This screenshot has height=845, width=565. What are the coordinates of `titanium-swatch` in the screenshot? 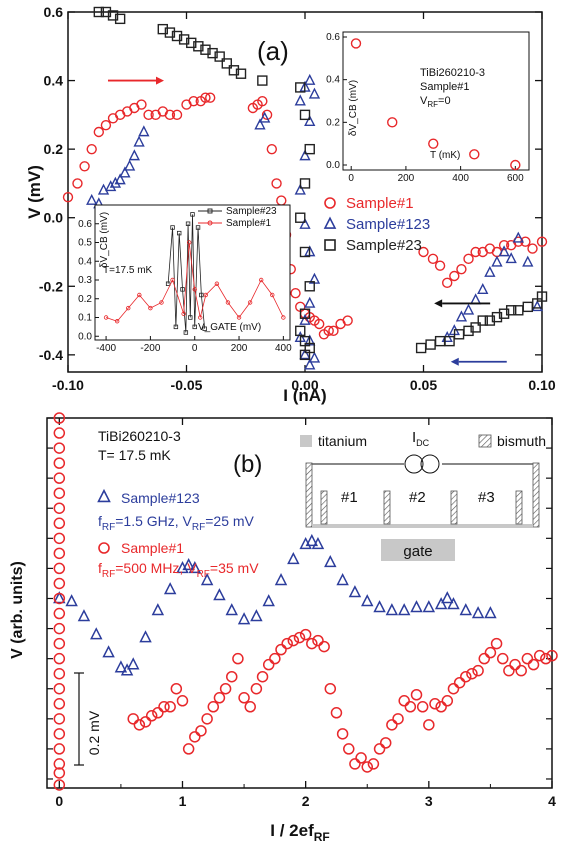 It's located at (306, 441).